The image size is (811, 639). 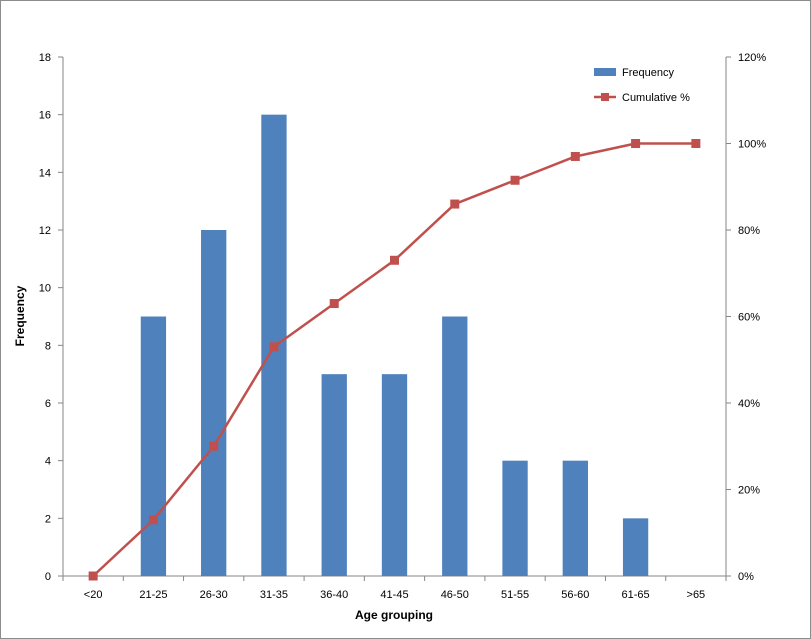 What do you see at coordinates (696, 595) in the screenshot?
I see `x-tick-label: >65` at bounding box center [696, 595].